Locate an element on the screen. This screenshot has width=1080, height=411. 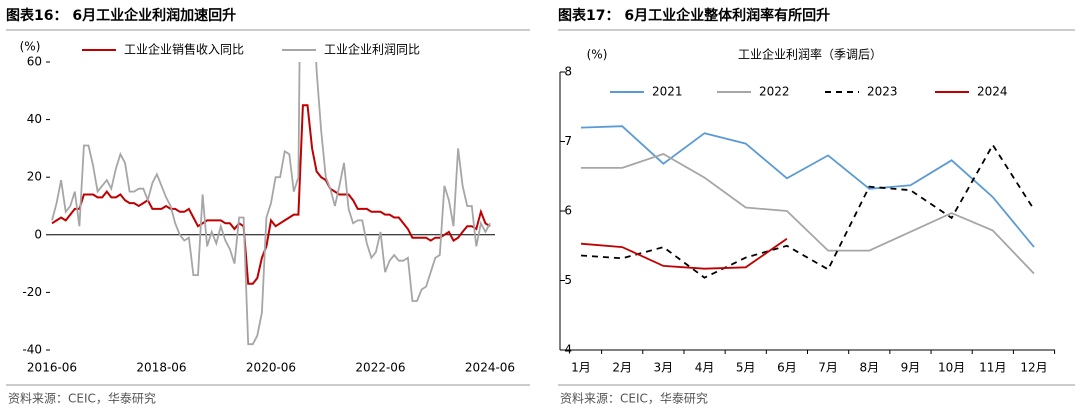
y-tick-label: 8 is located at coordinates (568, 72).